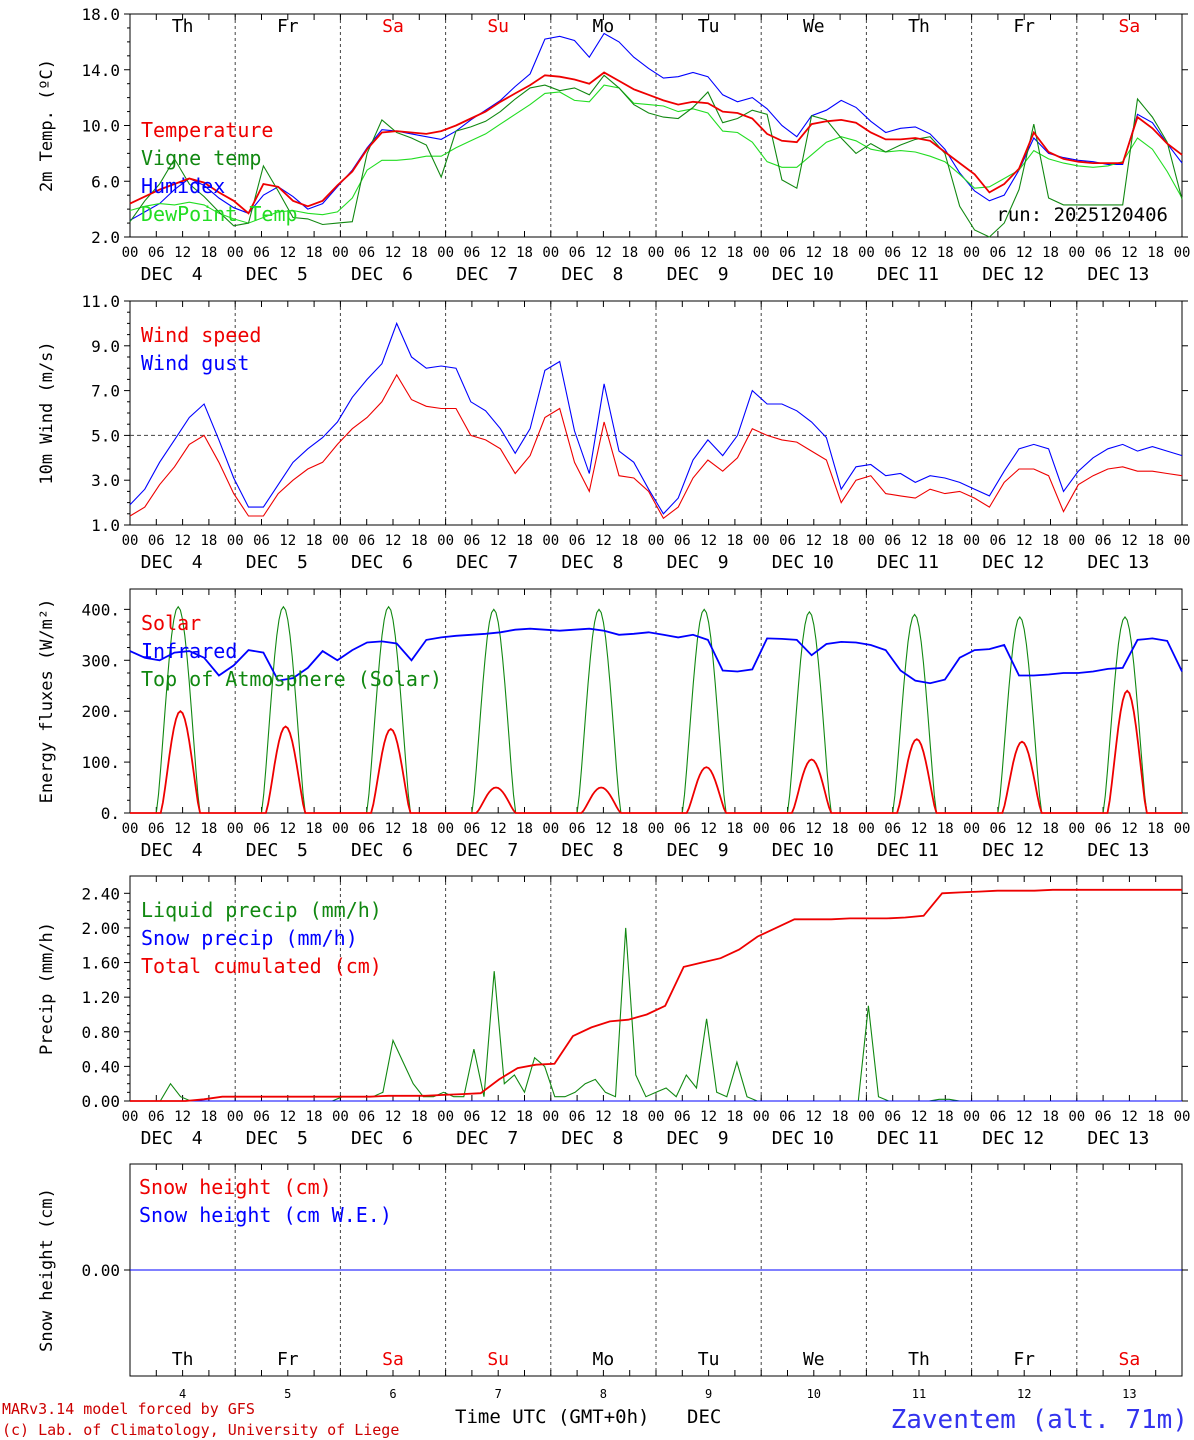  I want to click on legend-entry: Snow precip (mm/h), so click(249, 938).